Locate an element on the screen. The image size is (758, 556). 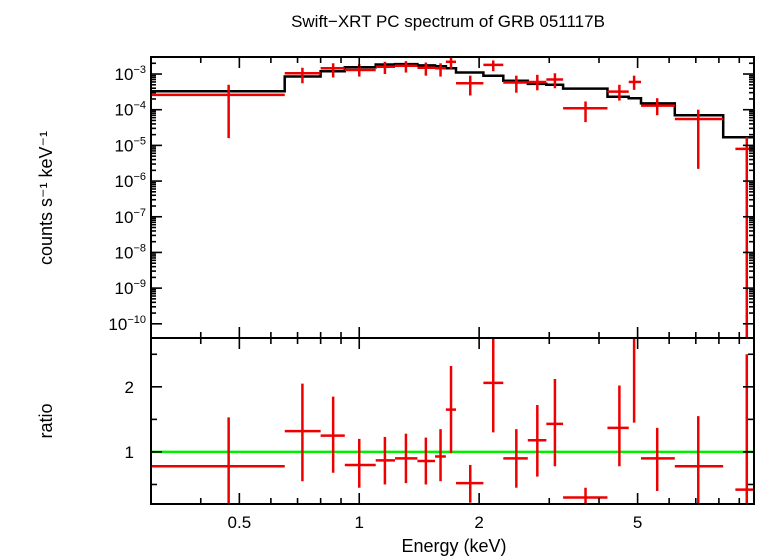
ratio-y-axis-label: ratio is located at coordinates (46, 420).